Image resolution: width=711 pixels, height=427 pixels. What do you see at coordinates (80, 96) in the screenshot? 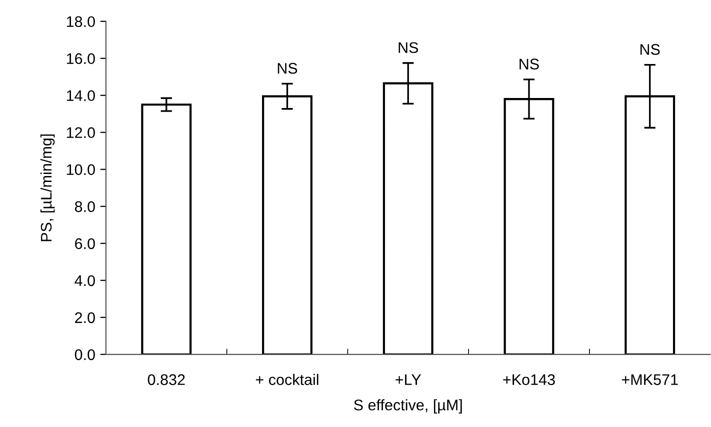
I see `y-tick-label: 14.0` at bounding box center [80, 96].